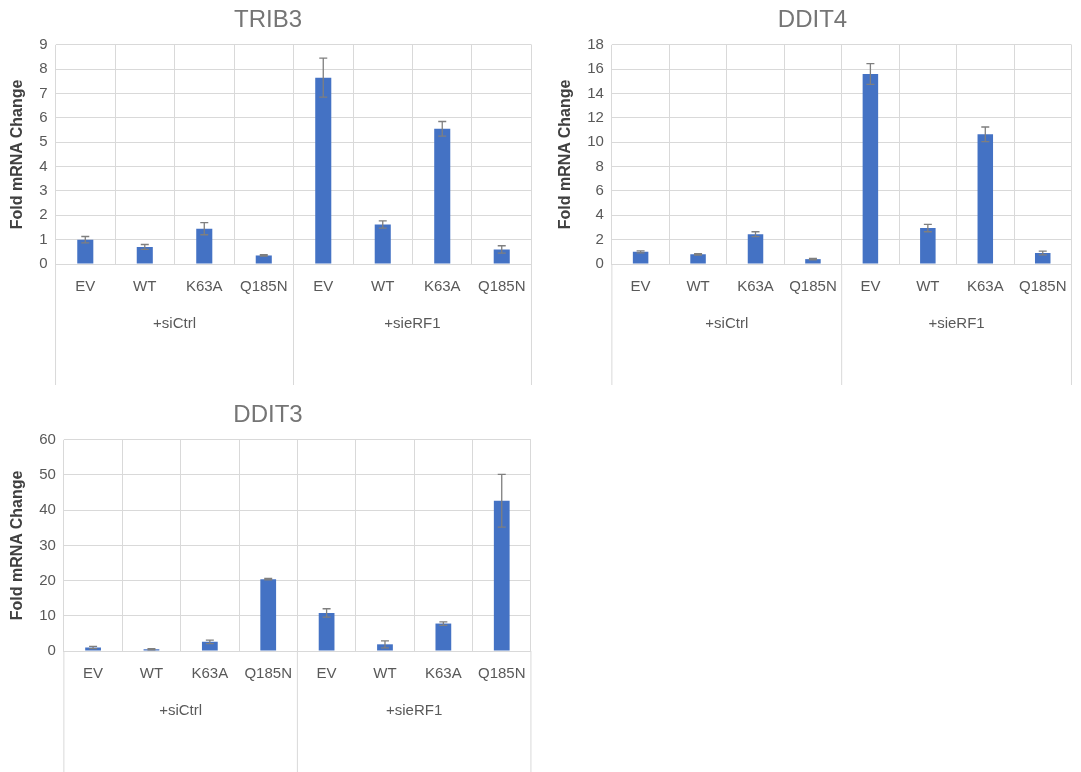  What do you see at coordinates (47, 579) in the screenshot?
I see `y-tick-label: 20` at bounding box center [47, 579].